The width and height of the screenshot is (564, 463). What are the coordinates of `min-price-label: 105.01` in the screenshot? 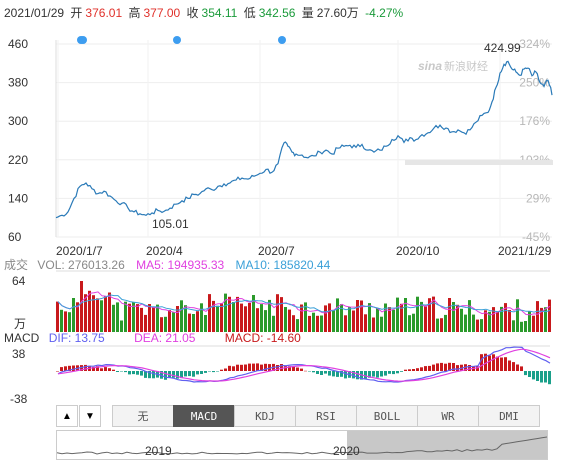 It's located at (170, 224).